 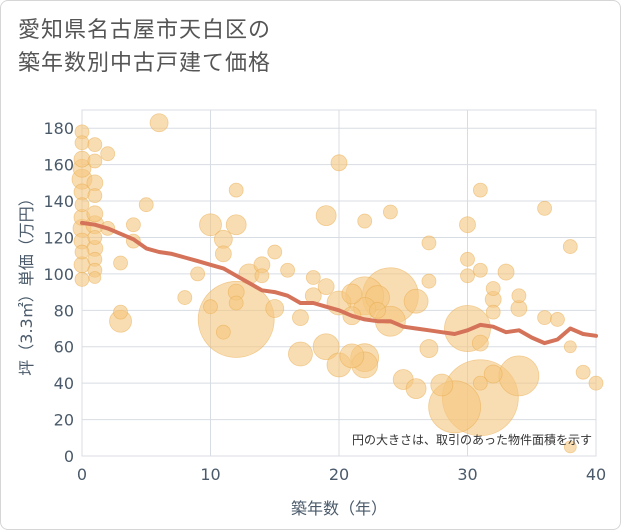 I want to click on x-tick-label-4: 40, so click(x=596, y=474).